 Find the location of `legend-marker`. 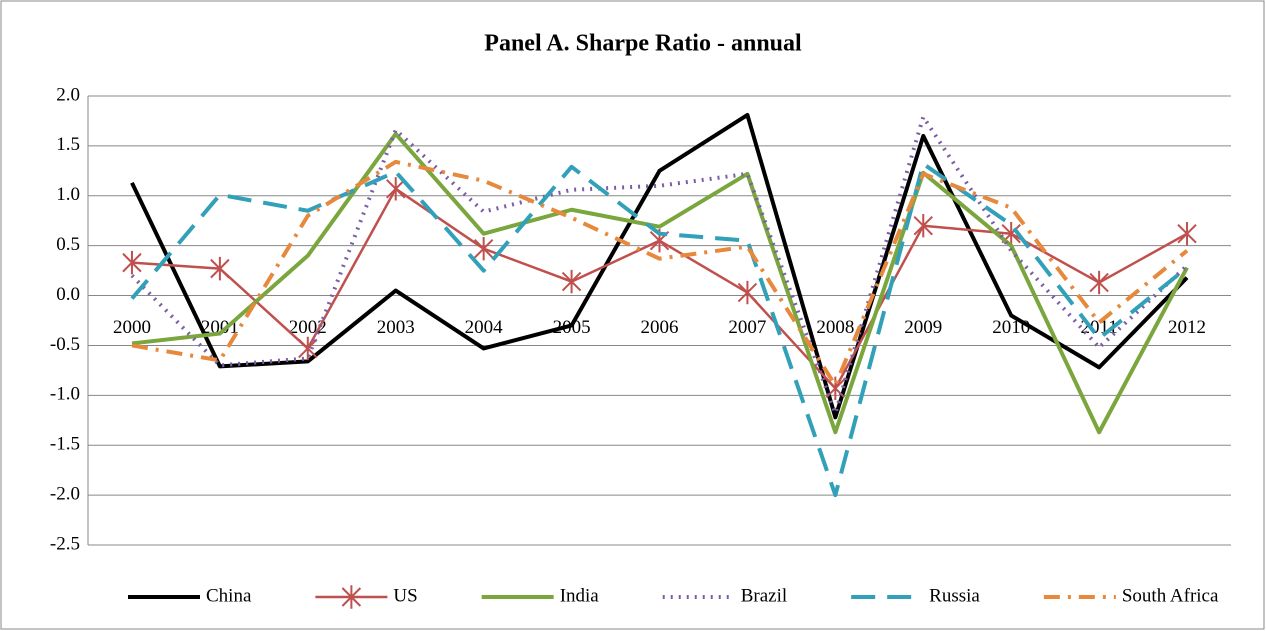

legend-marker is located at coordinates (351, 597).